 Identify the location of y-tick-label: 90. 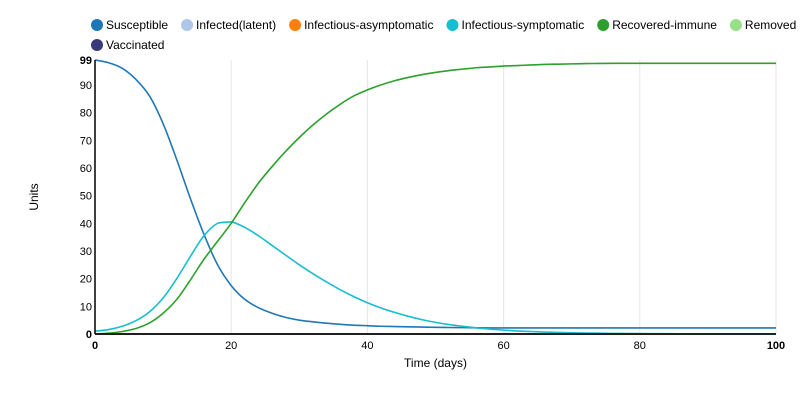
(86, 86).